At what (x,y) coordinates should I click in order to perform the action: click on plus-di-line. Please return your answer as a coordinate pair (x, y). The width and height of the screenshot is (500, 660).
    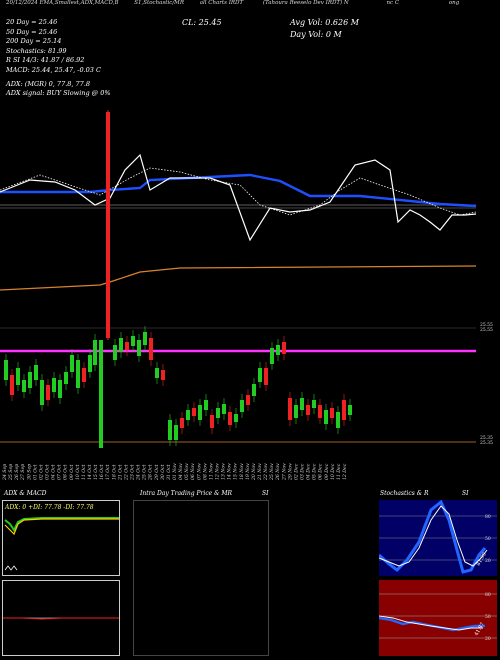
    Looking at the image, I should click on (61, 524).